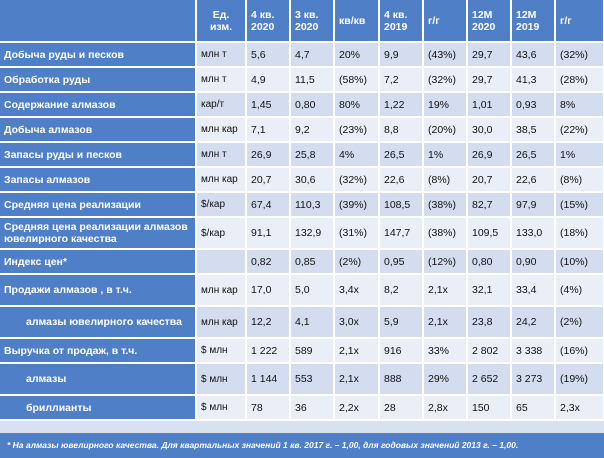  What do you see at coordinates (401, 408) in the screenshot?
I see `value-cell: 28` at bounding box center [401, 408].